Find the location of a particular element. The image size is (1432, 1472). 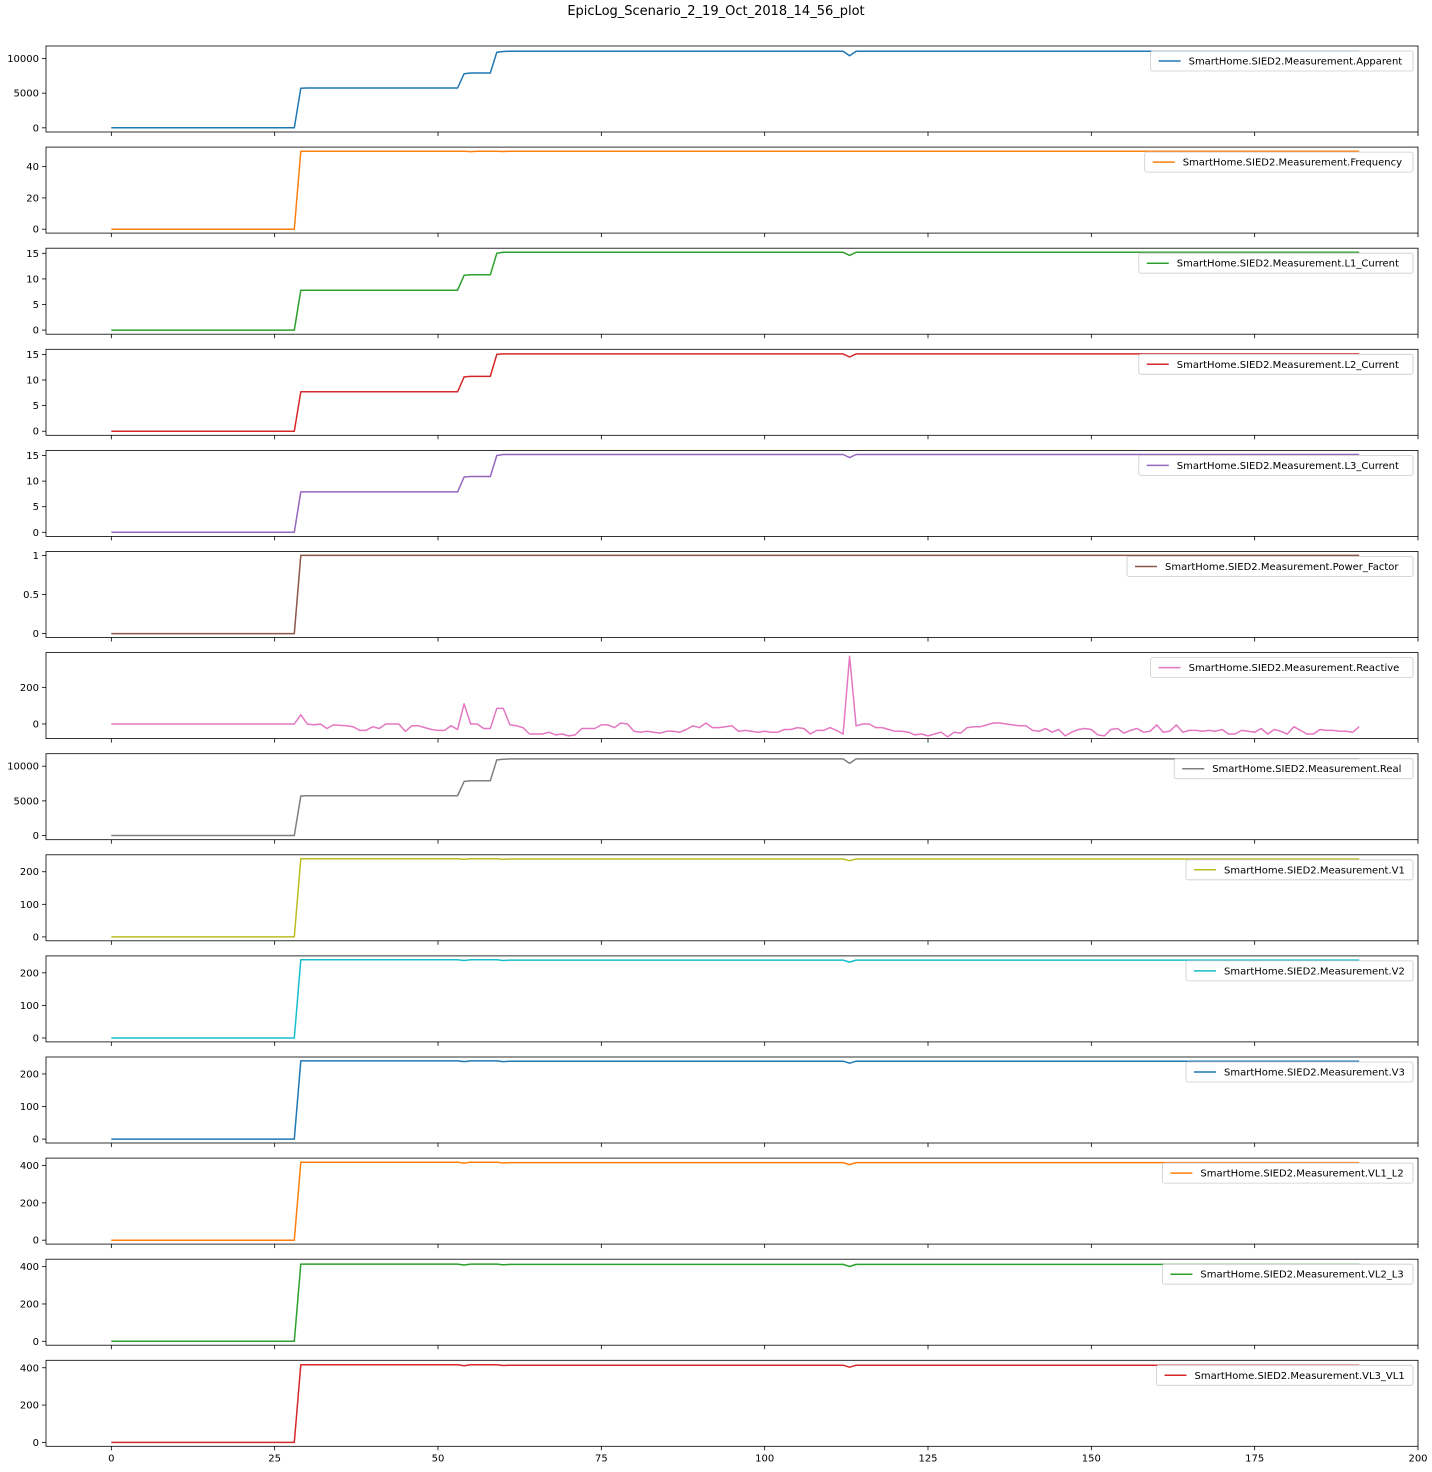

x-tick-label: 0 is located at coordinates (111, 1458).